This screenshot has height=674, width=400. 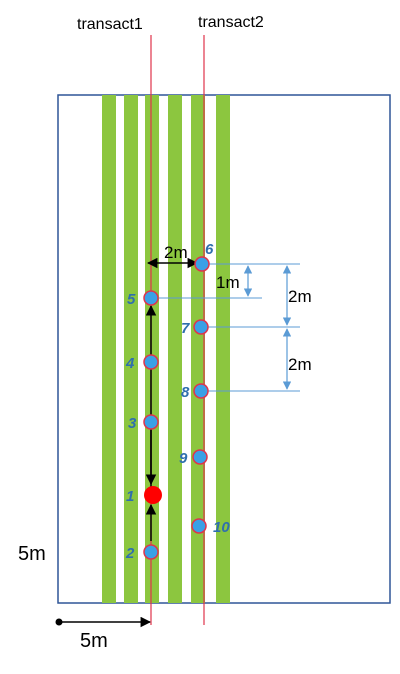 I want to click on point-4-label: 4, so click(x=130, y=363).